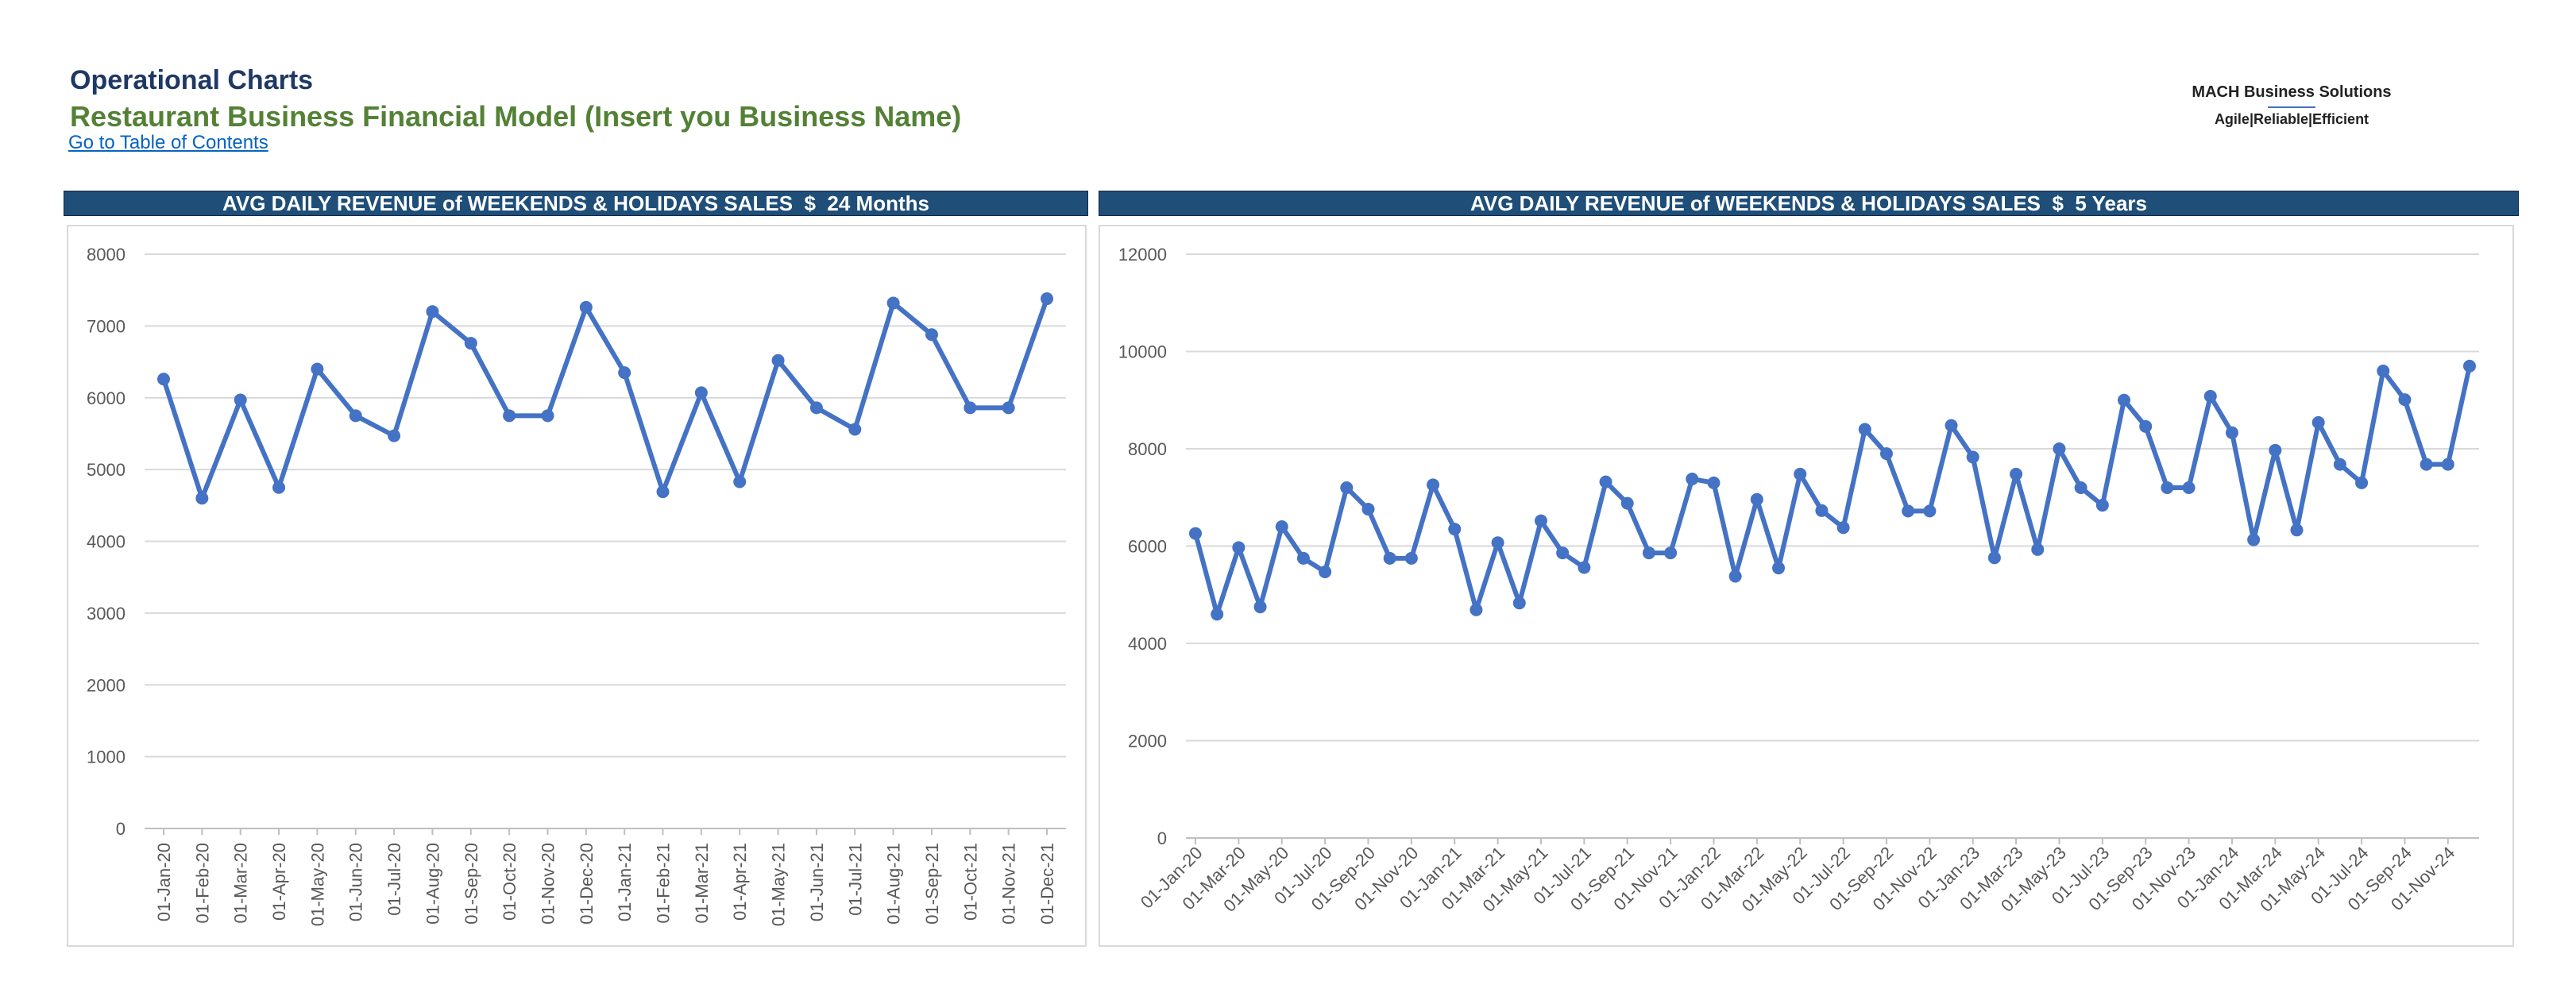  I want to click on logo-tagline: Agile|Reliable|Efficient, so click(2291, 119).